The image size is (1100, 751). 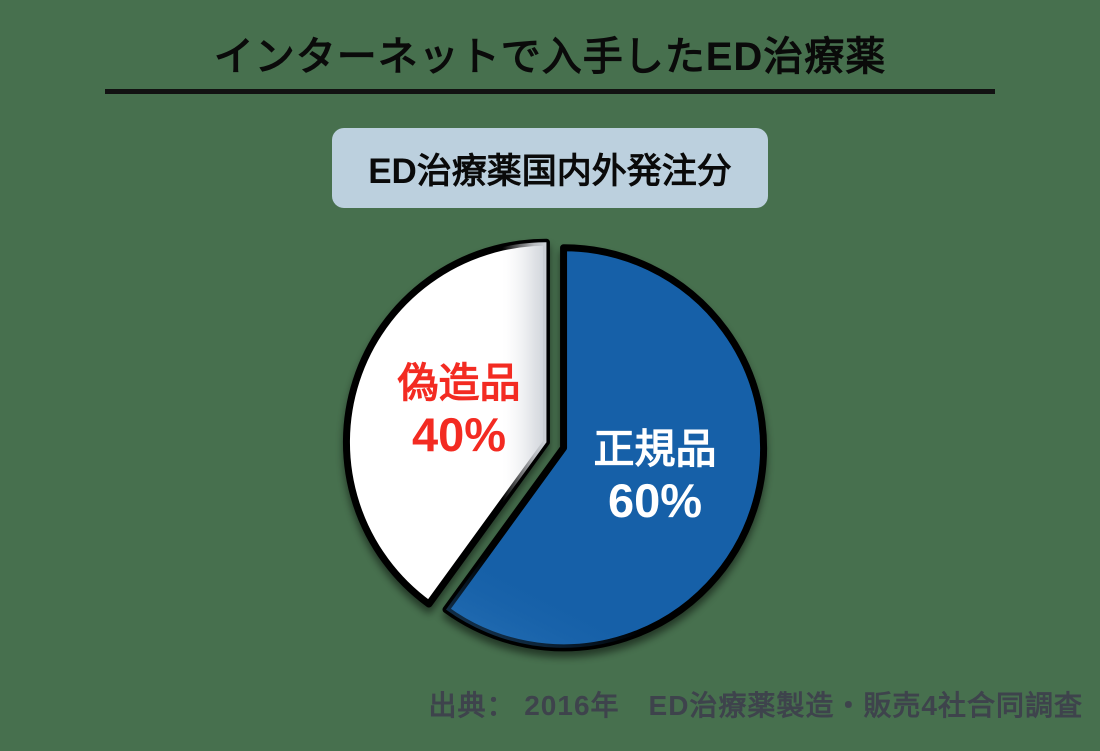 What do you see at coordinates (550, 171) in the screenshot?
I see `subtitle-badge-label: ED治療薬国内外発注分` at bounding box center [550, 171].